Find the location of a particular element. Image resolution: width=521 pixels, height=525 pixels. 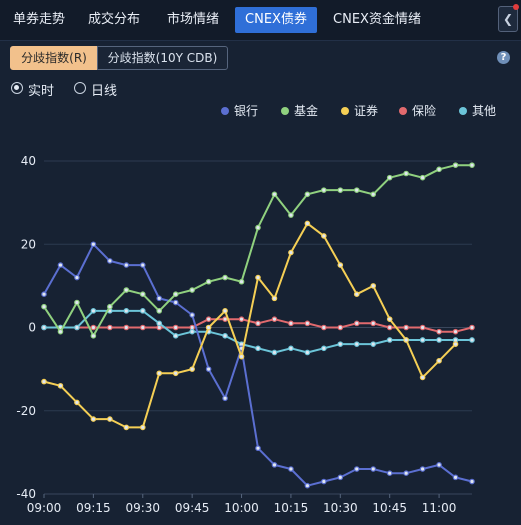

tab-single-bond-trend: 单券走势 is located at coordinates (38, 19).